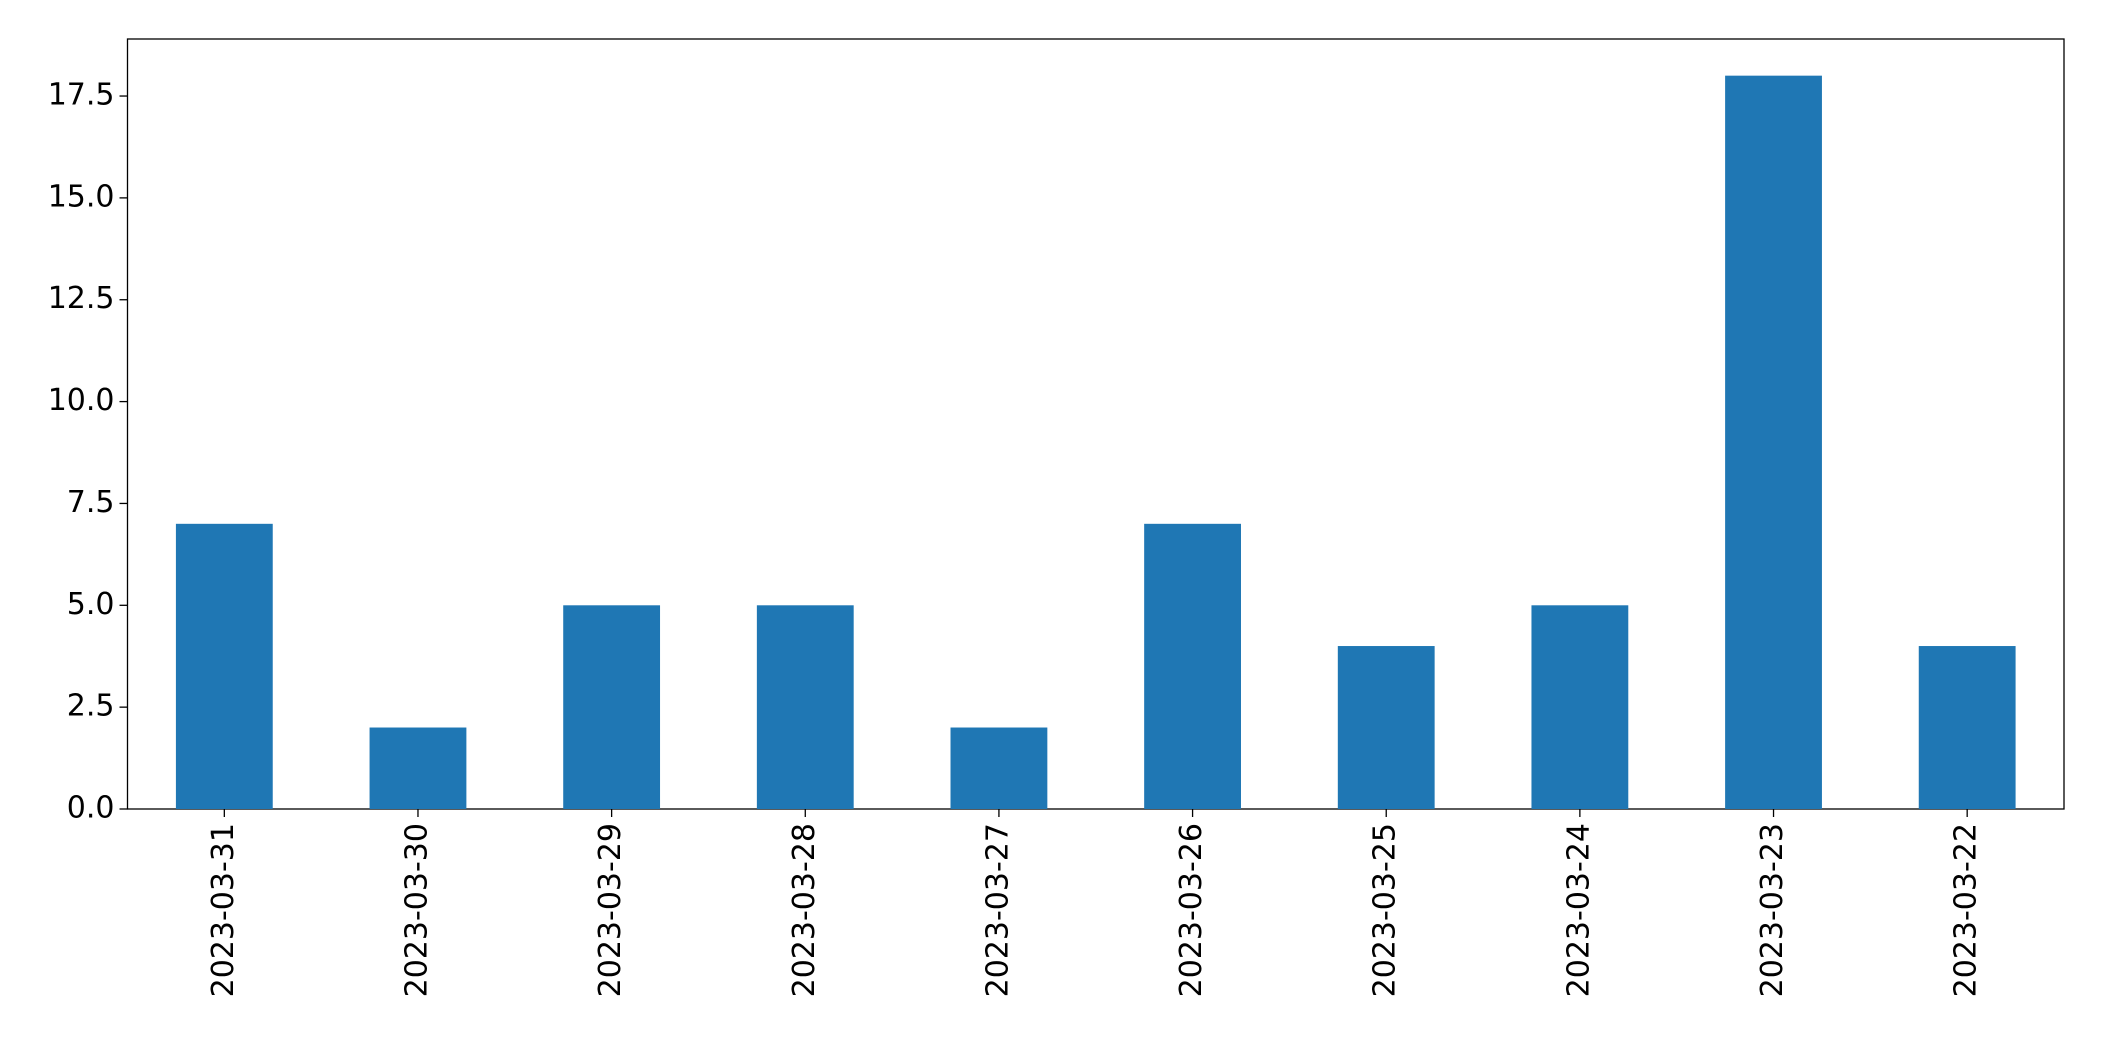 This screenshot has height=1061, width=2104. Describe the element at coordinates (1966, 910) in the screenshot. I see `x-tick-label: 2023-03-22` at that location.